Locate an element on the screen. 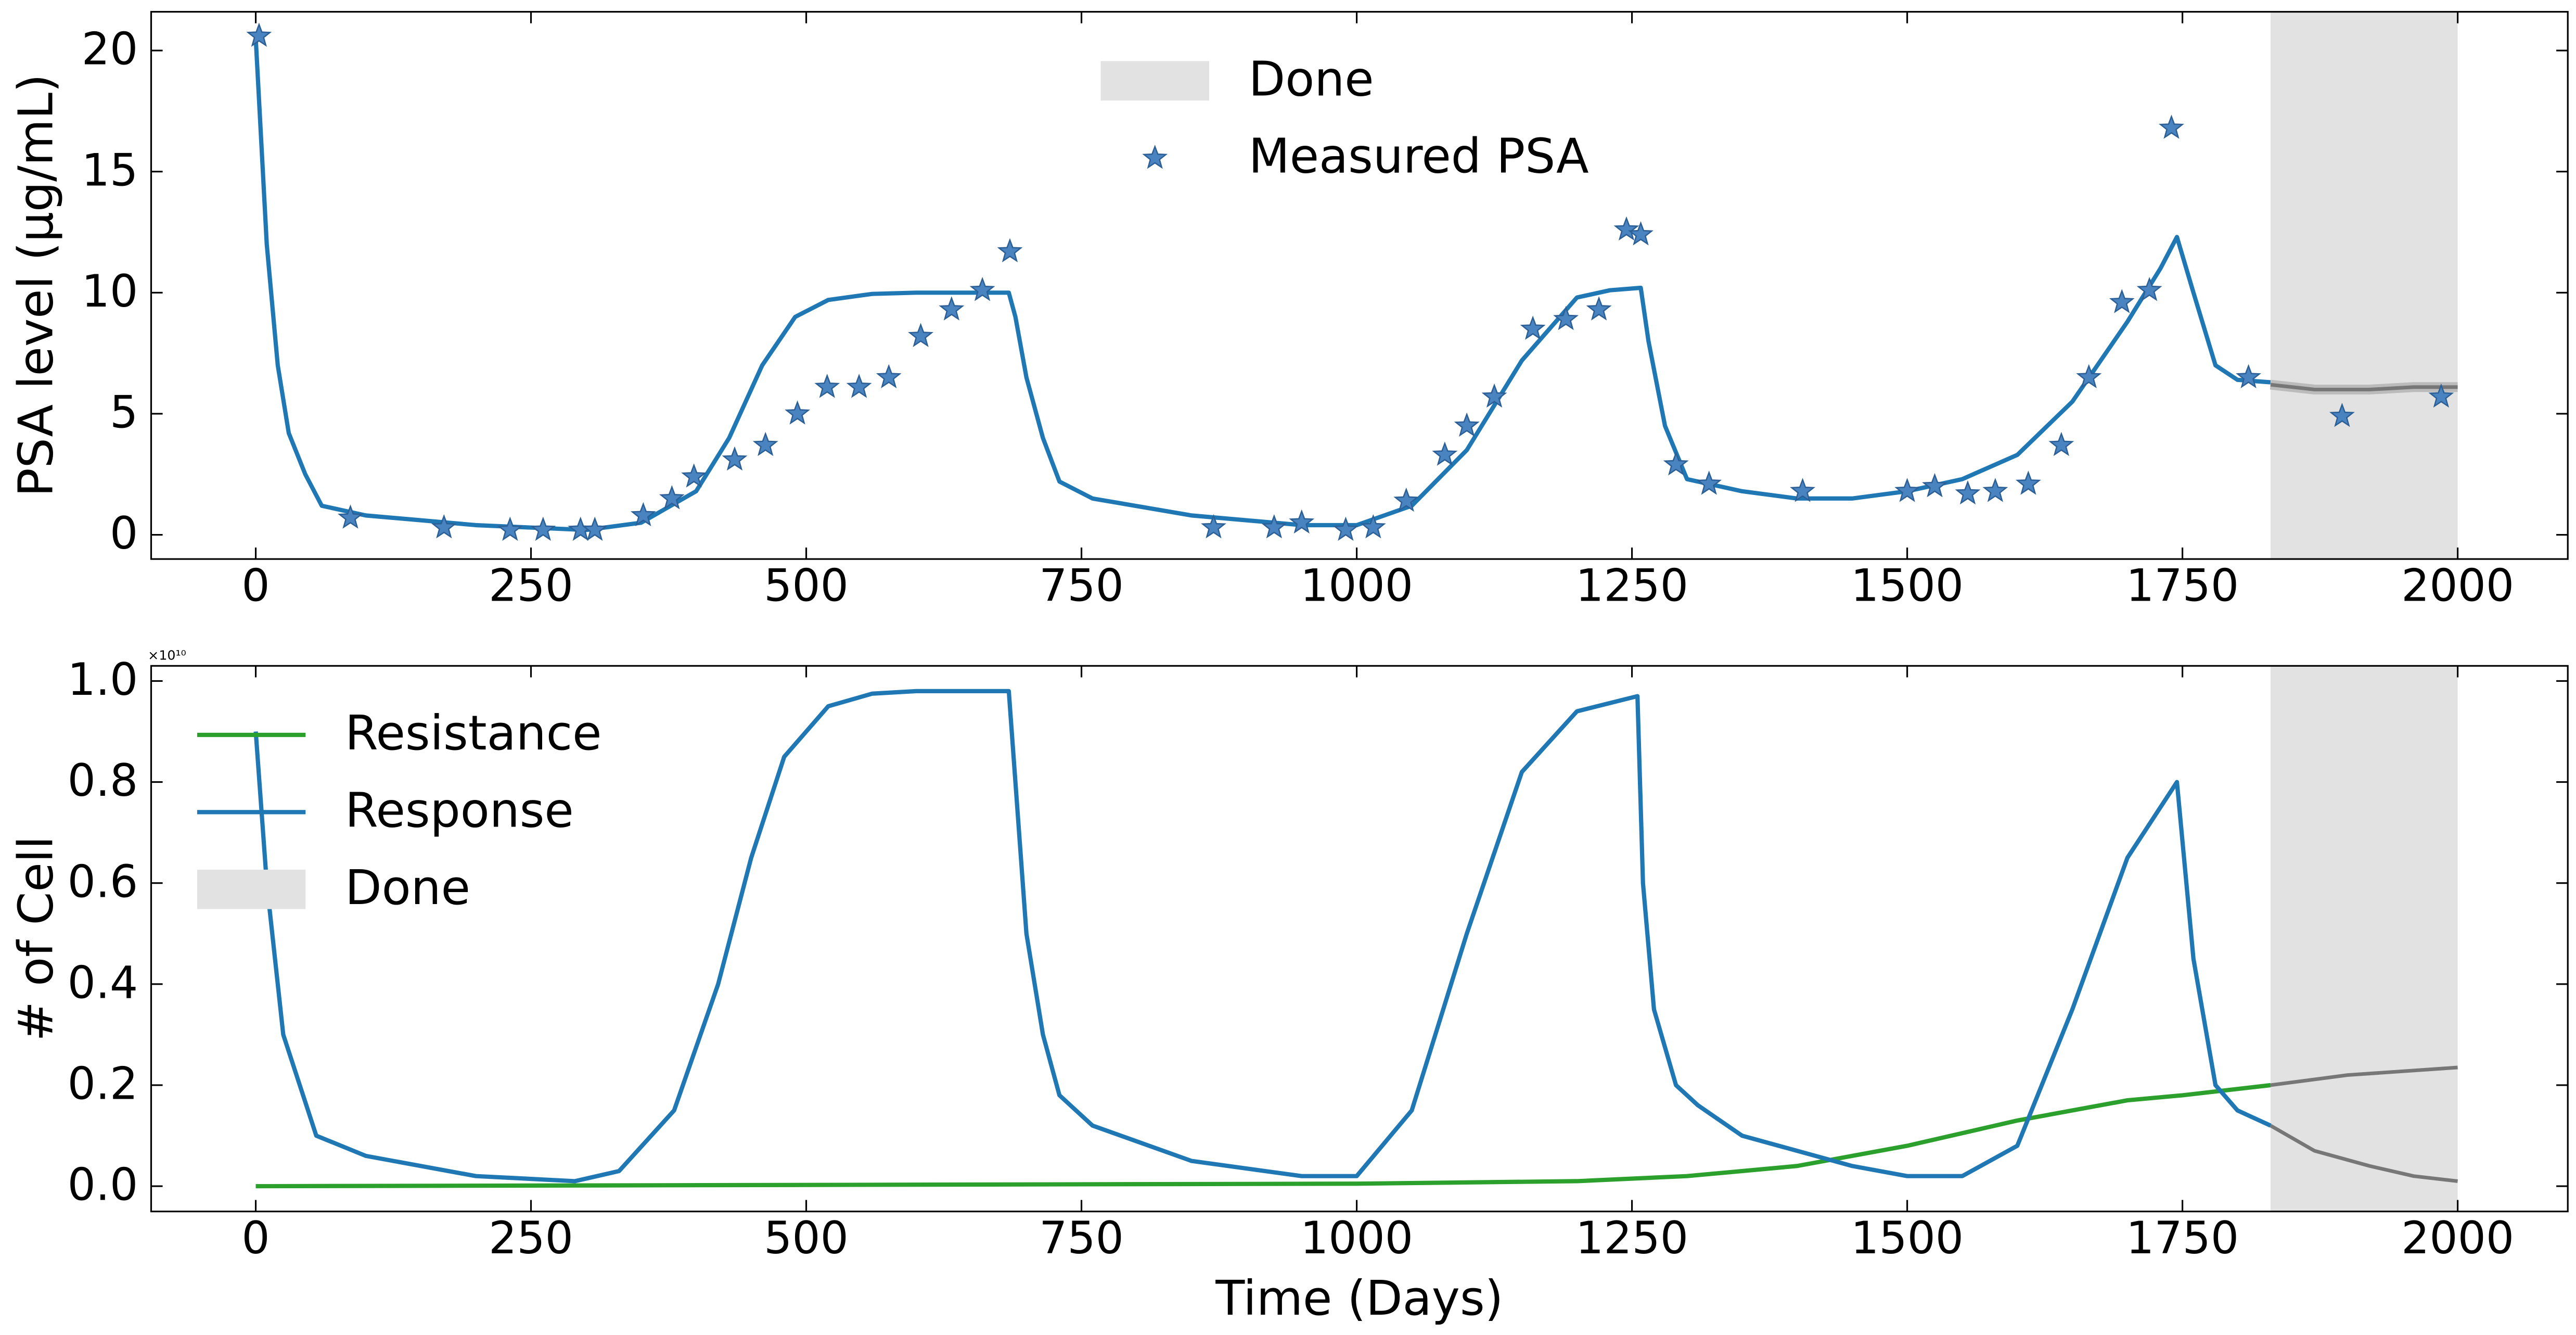 This screenshot has width=2576, height=1335. y-tick-label: 0.0 is located at coordinates (103, 1185).